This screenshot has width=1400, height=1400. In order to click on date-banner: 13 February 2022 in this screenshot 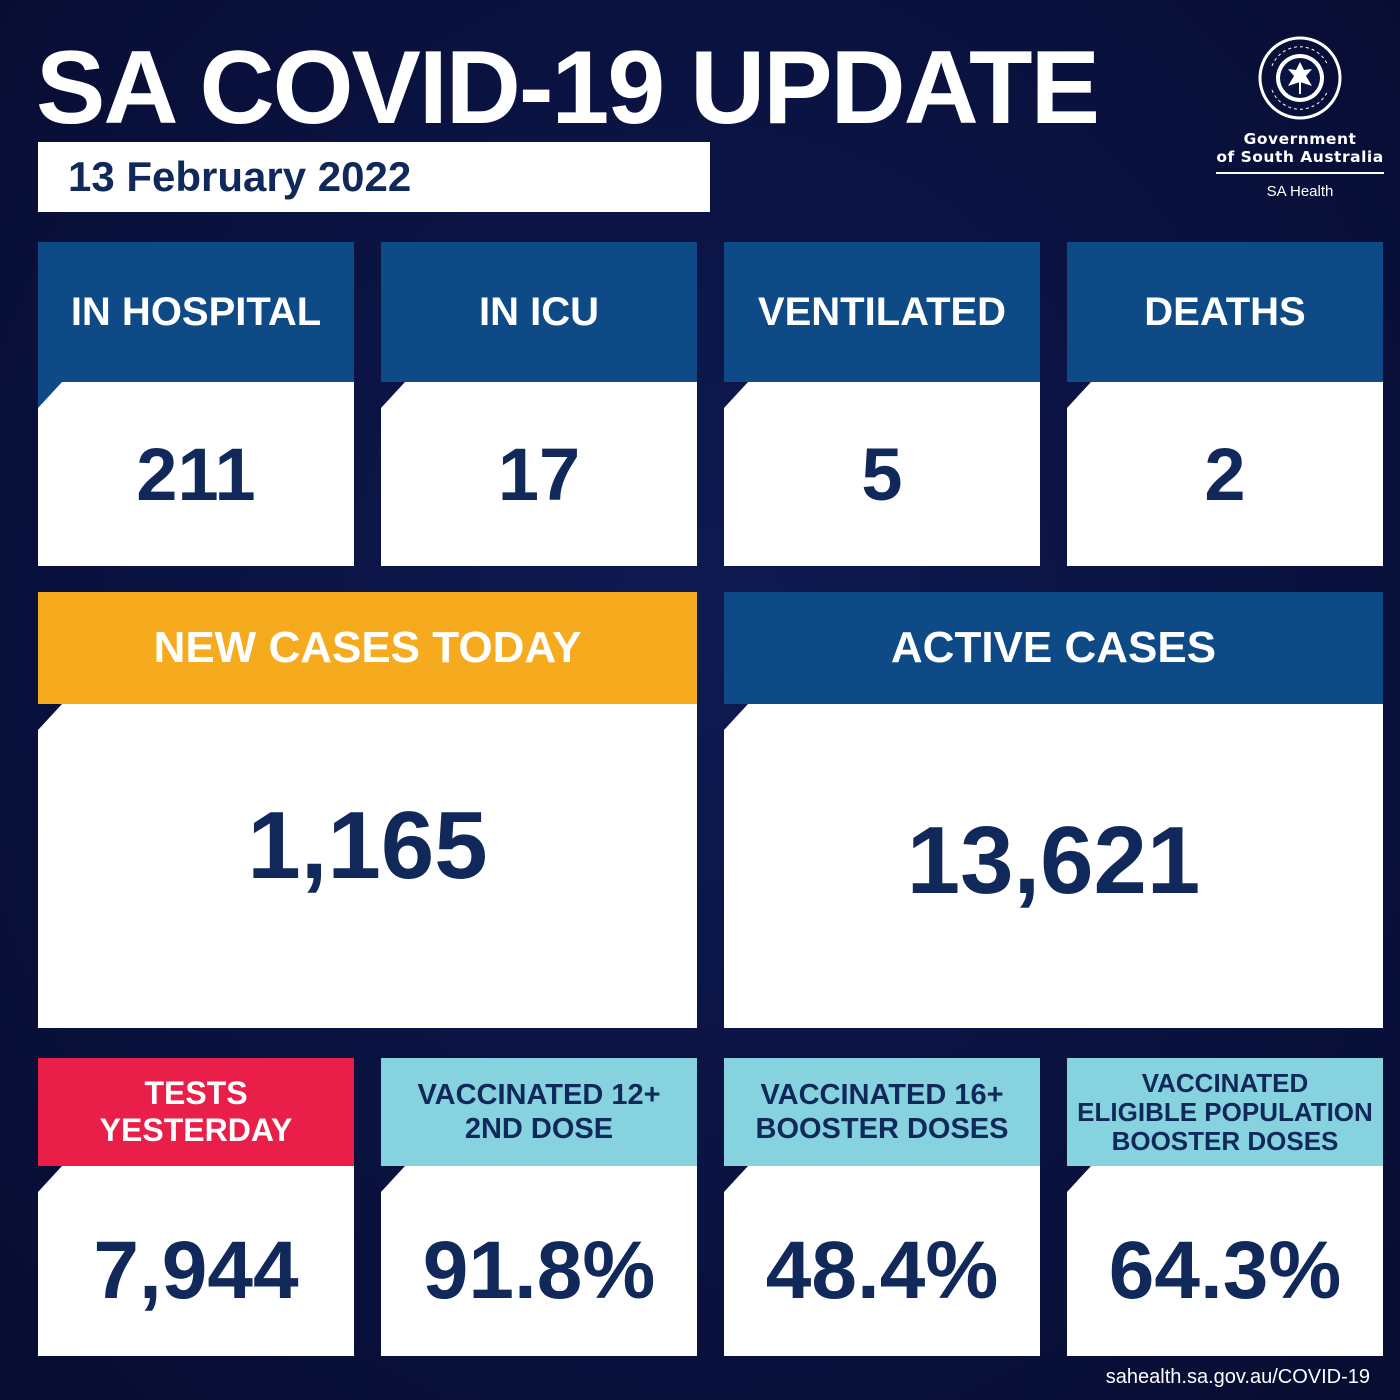, I will do `click(374, 177)`.